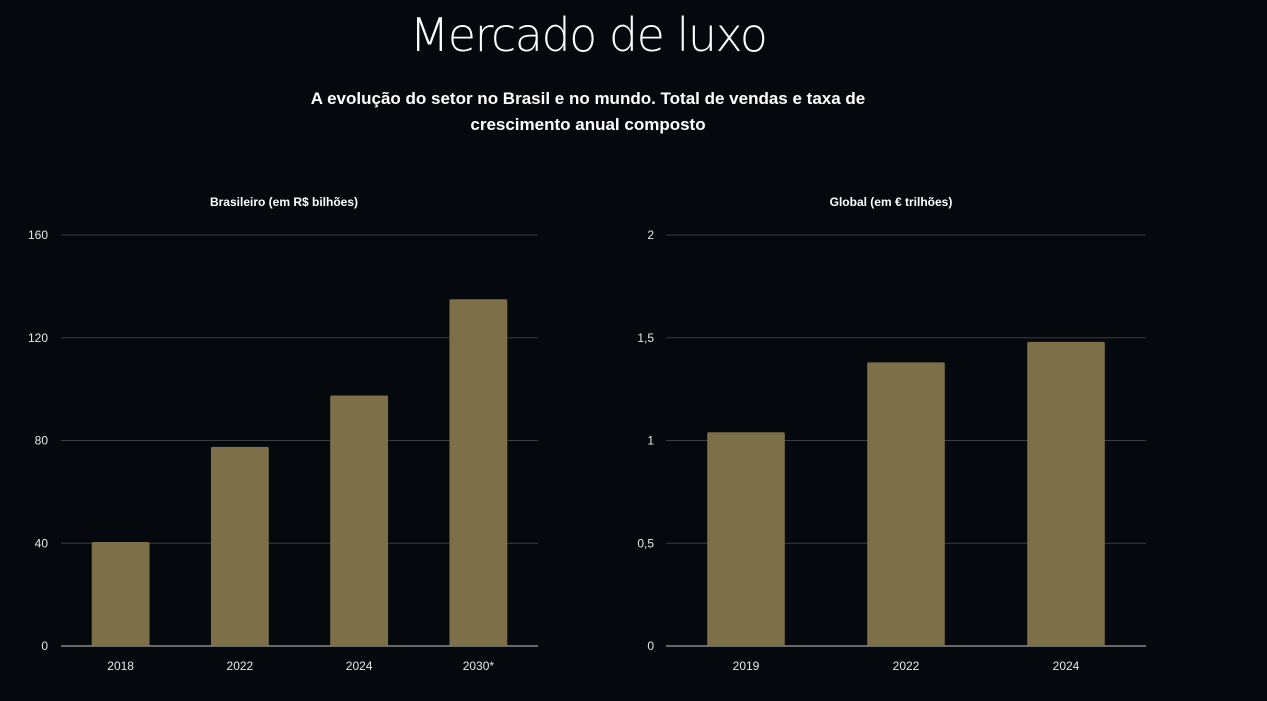 The width and height of the screenshot is (1267, 701). What do you see at coordinates (650, 646) in the screenshot?
I see `global-y-tick-label: 0` at bounding box center [650, 646].